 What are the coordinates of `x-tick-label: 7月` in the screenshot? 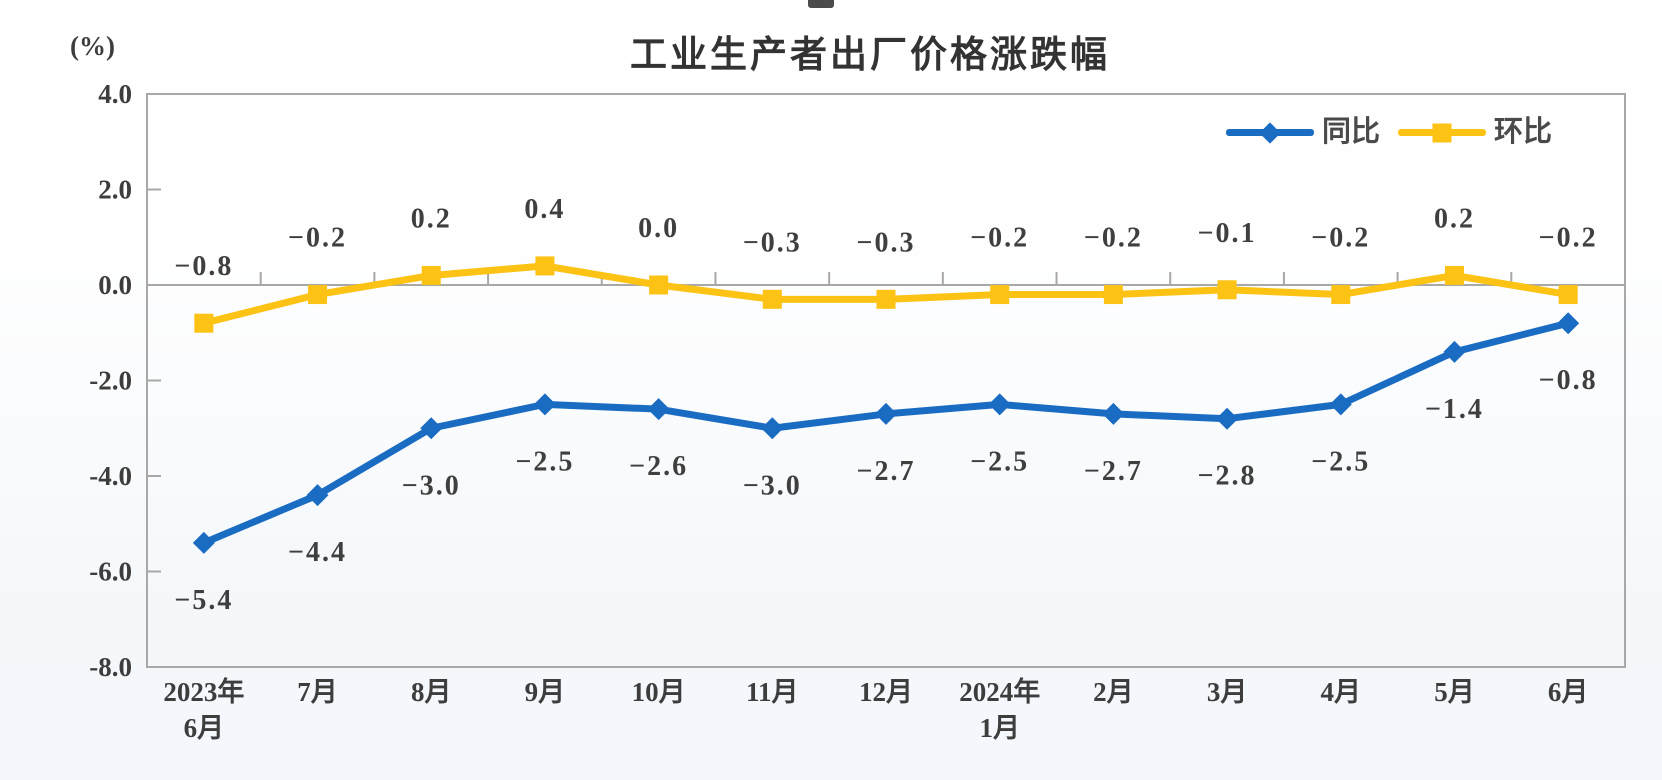 It's located at (317, 692).